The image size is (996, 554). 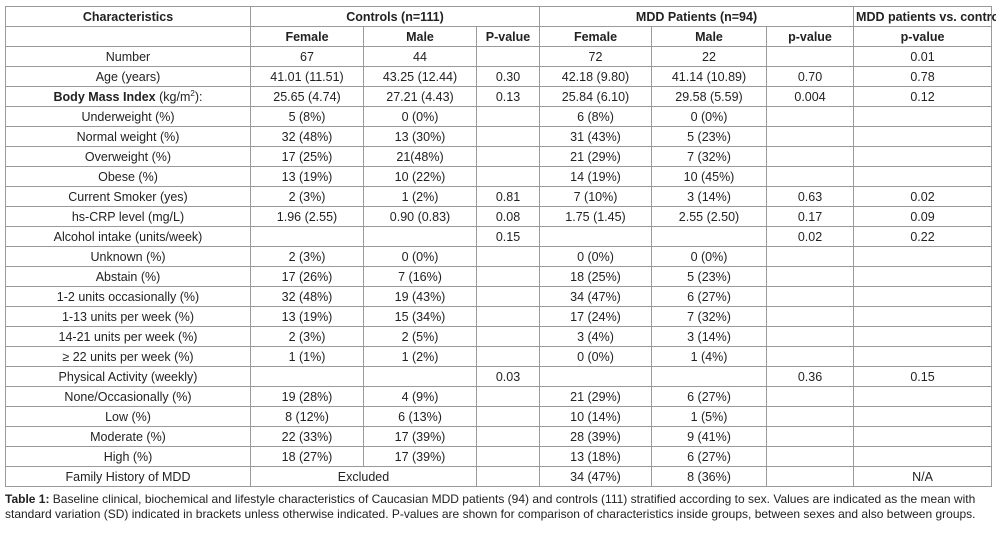 I want to click on cell-mdd-female: 6 (8%), so click(x=595, y=116).